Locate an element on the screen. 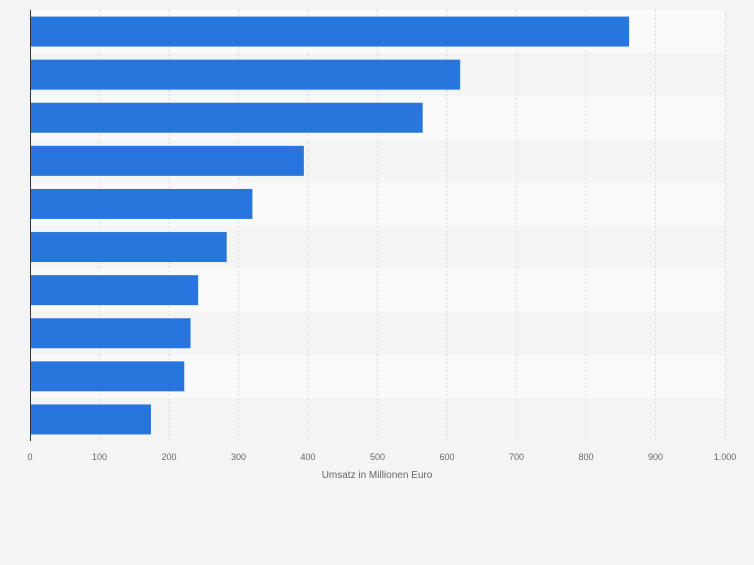 The width and height of the screenshot is (754, 565). x-tick-label: 100 is located at coordinates (99, 457).